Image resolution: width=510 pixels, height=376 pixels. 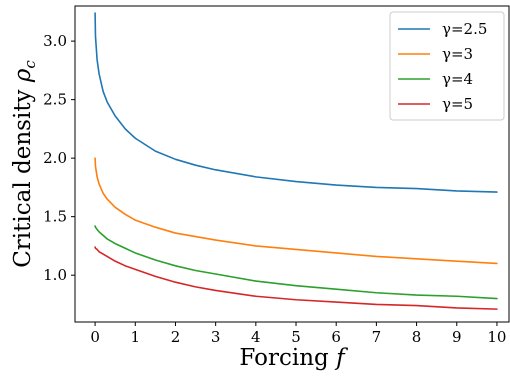 I want to click on x-tick-label: 2, so click(x=176, y=337).